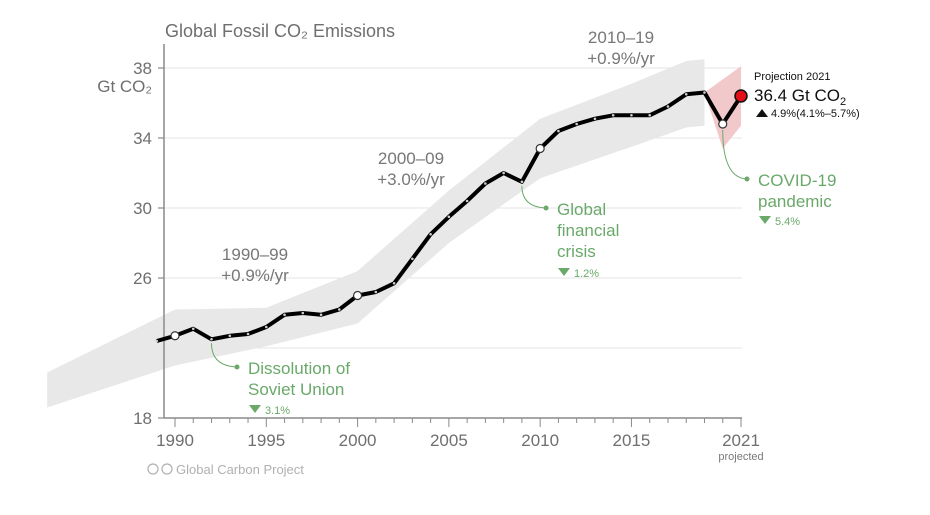 The height and width of the screenshot is (515, 930). What do you see at coordinates (142, 278) in the screenshot?
I see `y-tick-label-26: 26` at bounding box center [142, 278].